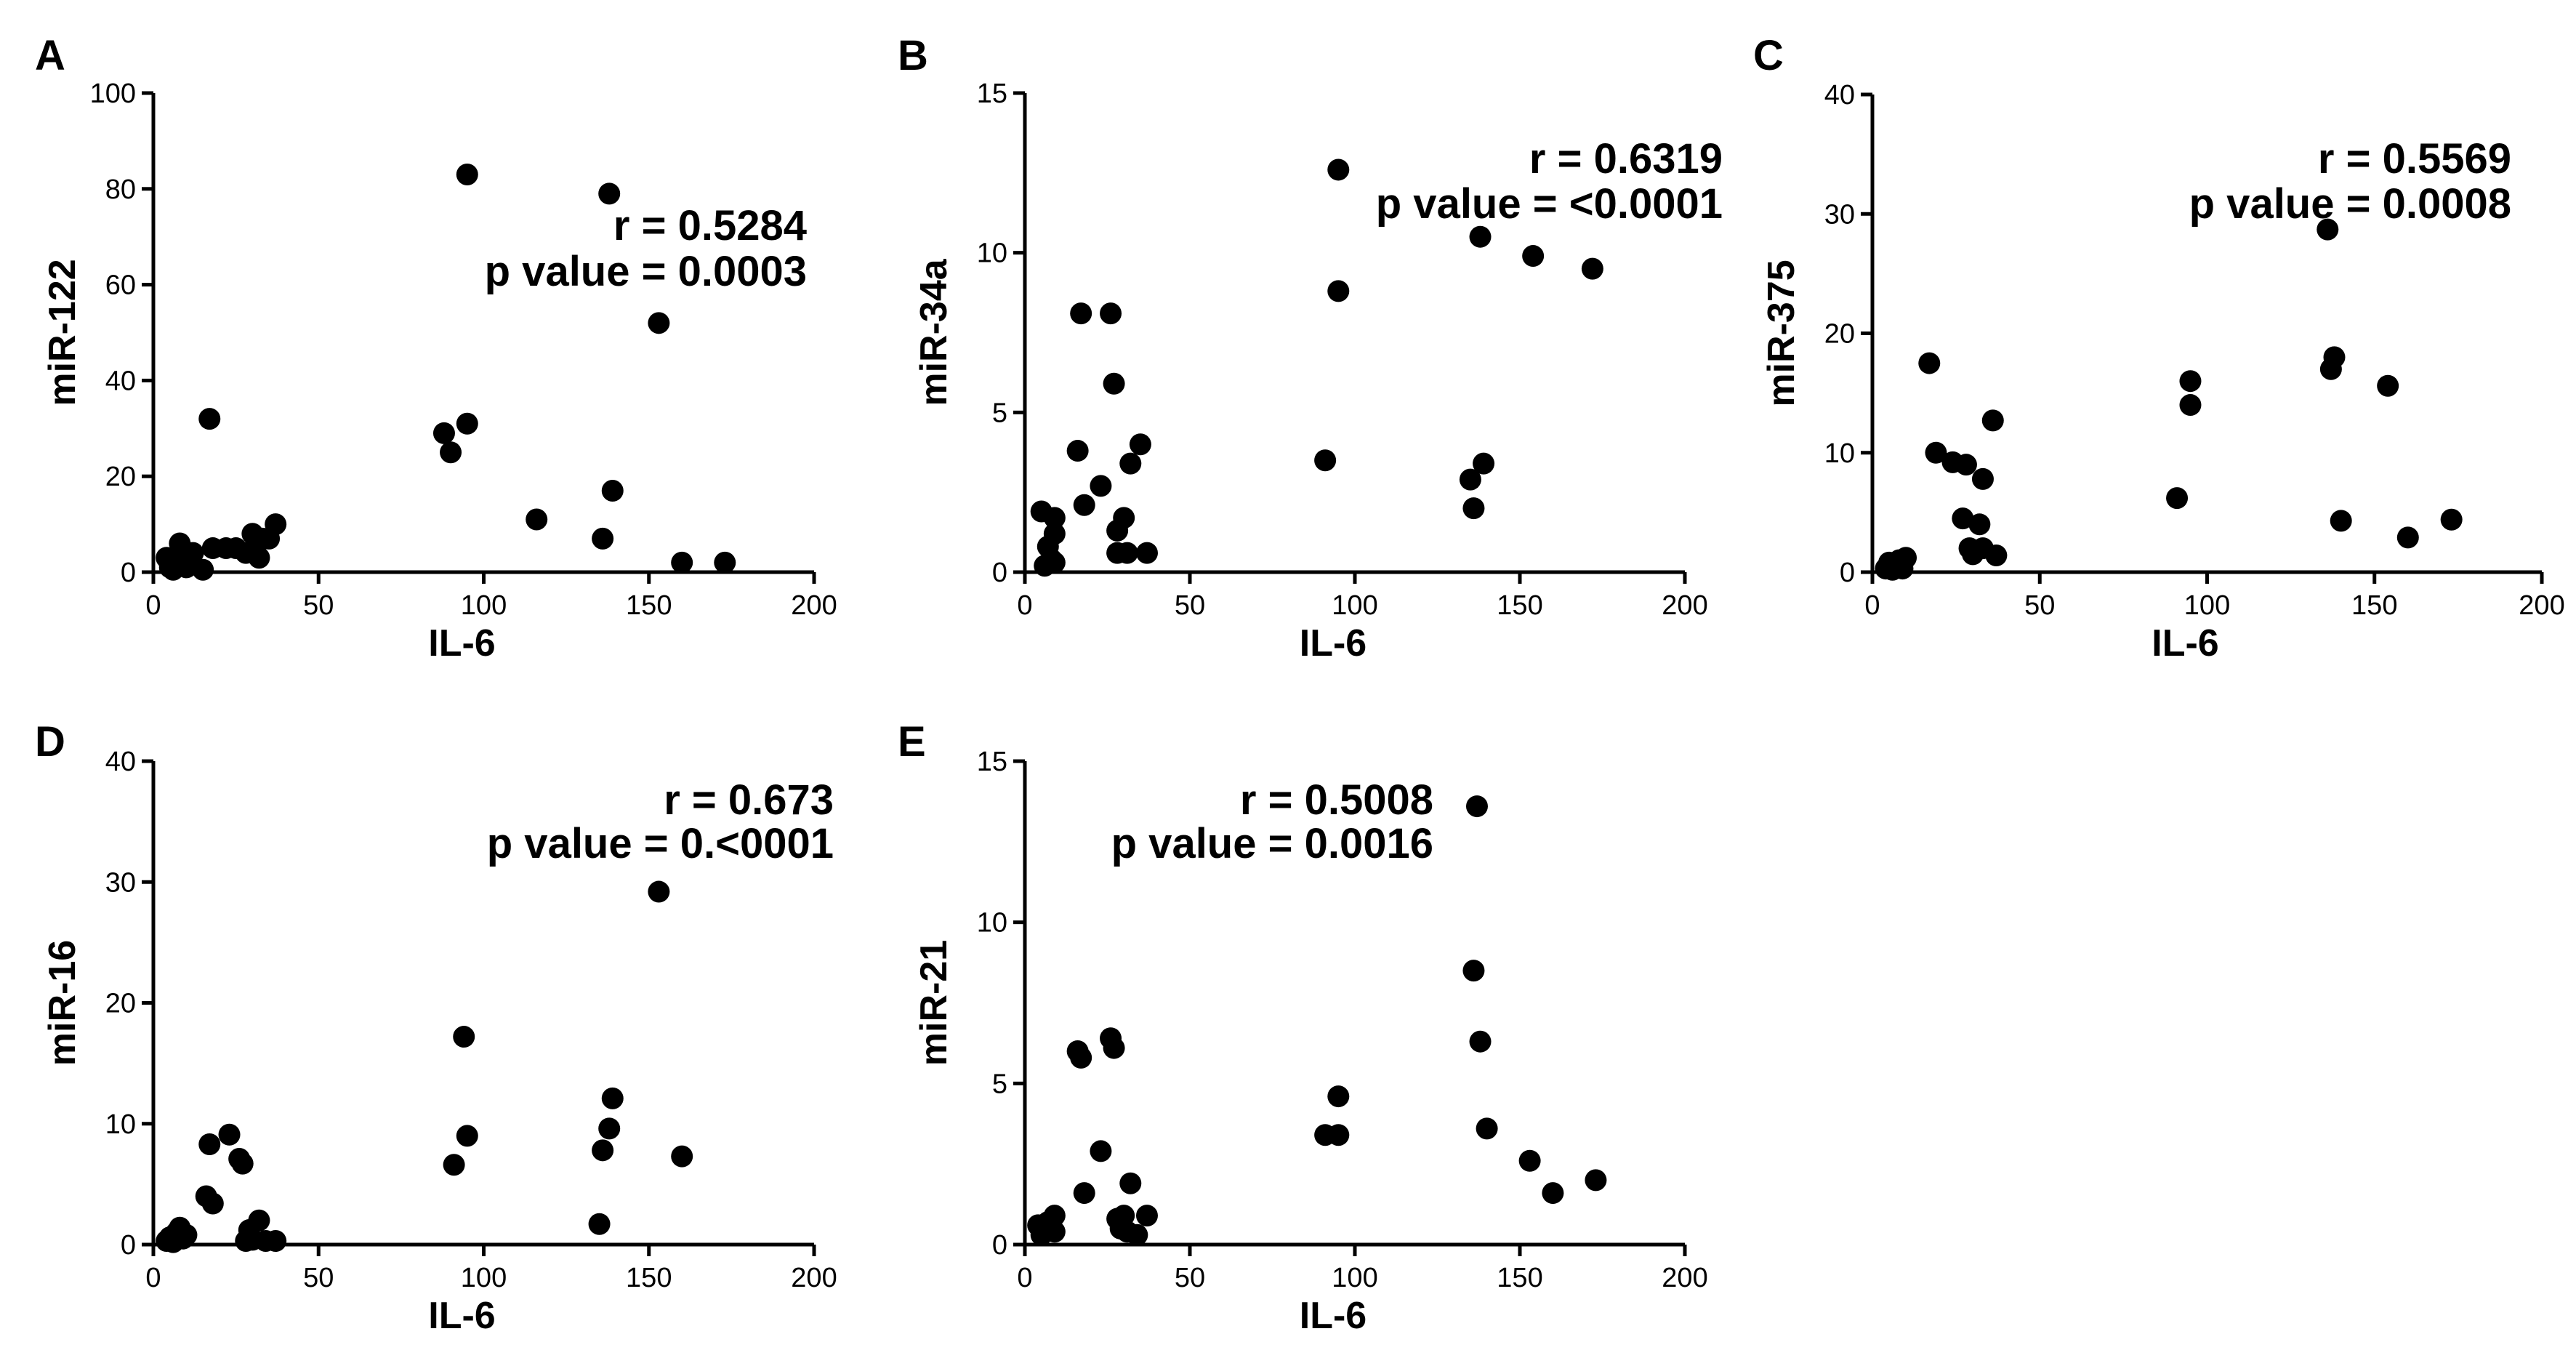 The width and height of the screenshot is (2576, 1358). Describe the element at coordinates (1626, 158) in the screenshot. I see `r-value-label: r = 0.6319` at that location.